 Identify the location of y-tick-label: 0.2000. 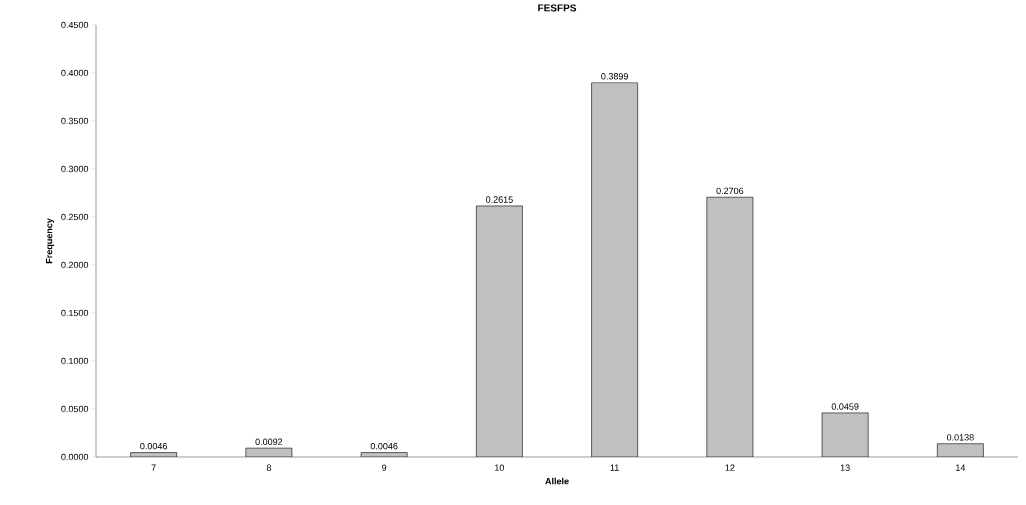
(75, 265).